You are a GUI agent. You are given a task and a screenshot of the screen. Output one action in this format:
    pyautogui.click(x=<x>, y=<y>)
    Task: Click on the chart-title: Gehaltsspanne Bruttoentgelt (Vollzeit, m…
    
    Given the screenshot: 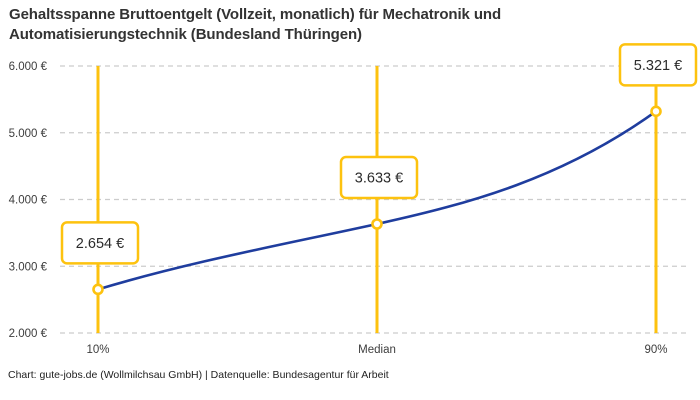 What is the action you would take?
    pyautogui.click(x=329, y=25)
    